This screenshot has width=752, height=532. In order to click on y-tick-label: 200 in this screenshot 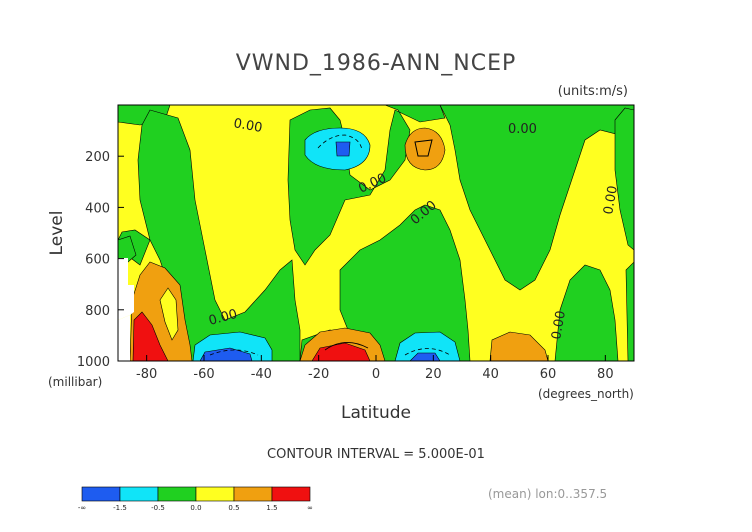, I will do `click(97, 157)`.